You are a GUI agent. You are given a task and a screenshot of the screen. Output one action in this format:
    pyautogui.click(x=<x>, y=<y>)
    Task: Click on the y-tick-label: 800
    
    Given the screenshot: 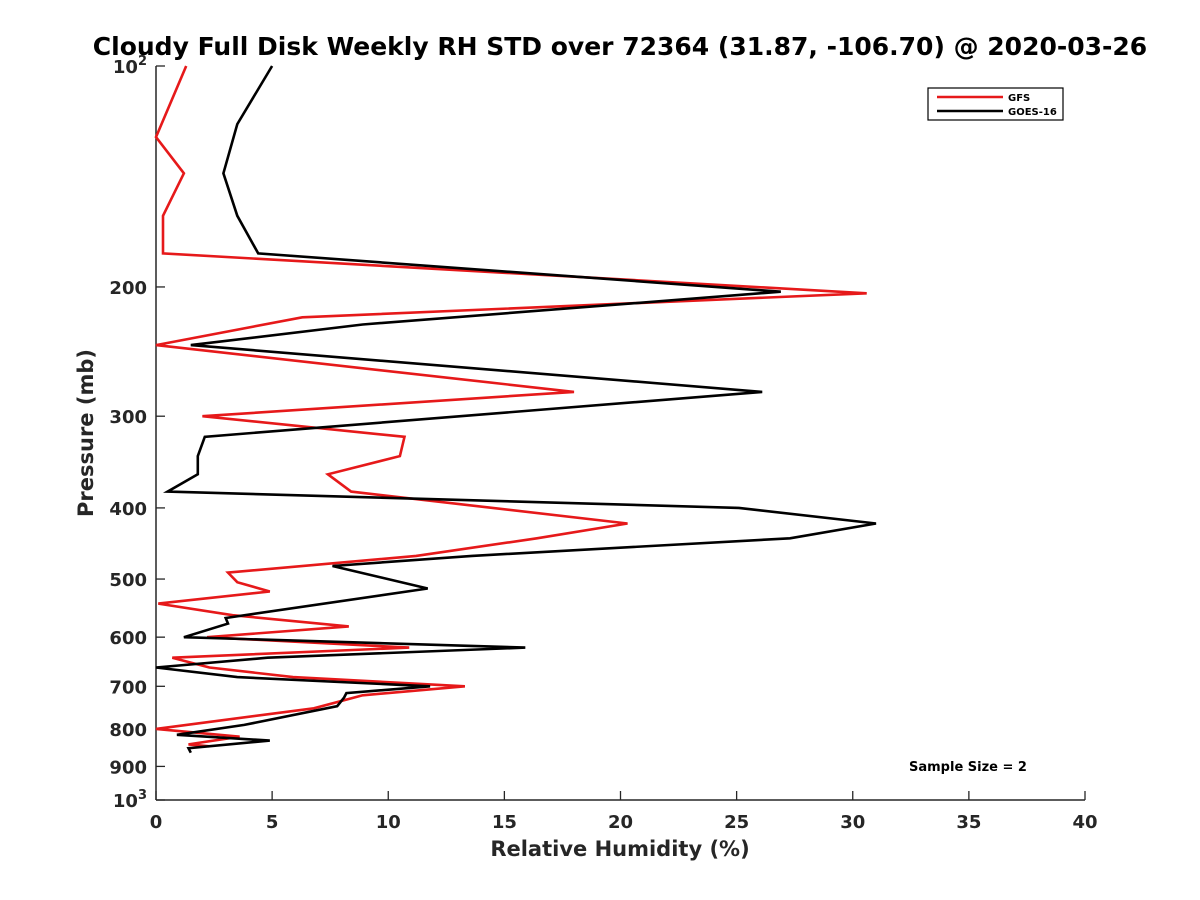 What is the action you would take?
    pyautogui.click(x=128, y=730)
    